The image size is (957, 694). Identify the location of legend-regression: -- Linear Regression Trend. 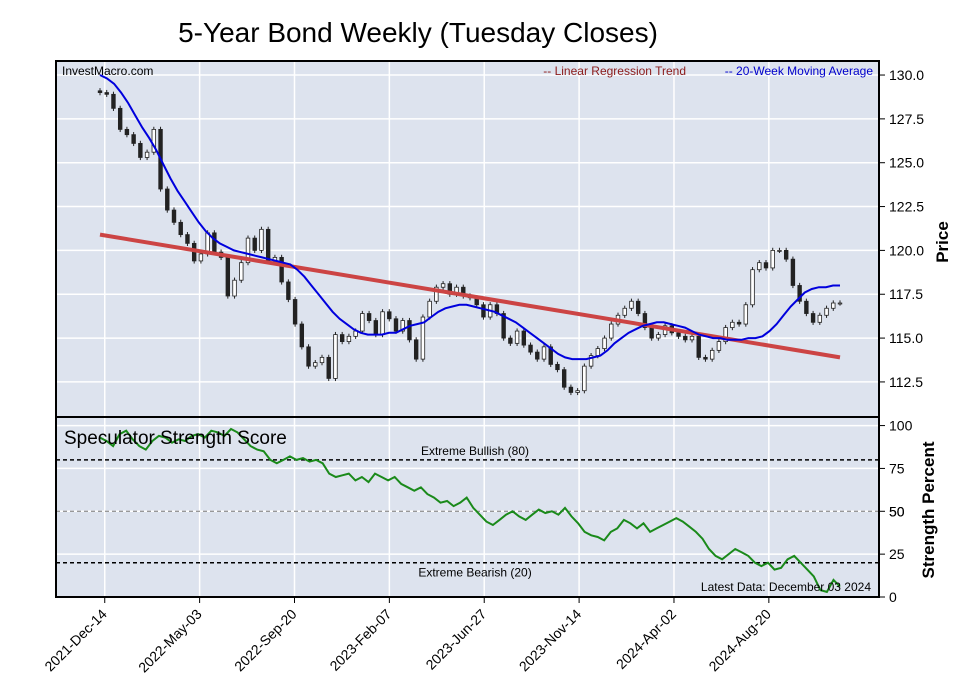
(614, 71).